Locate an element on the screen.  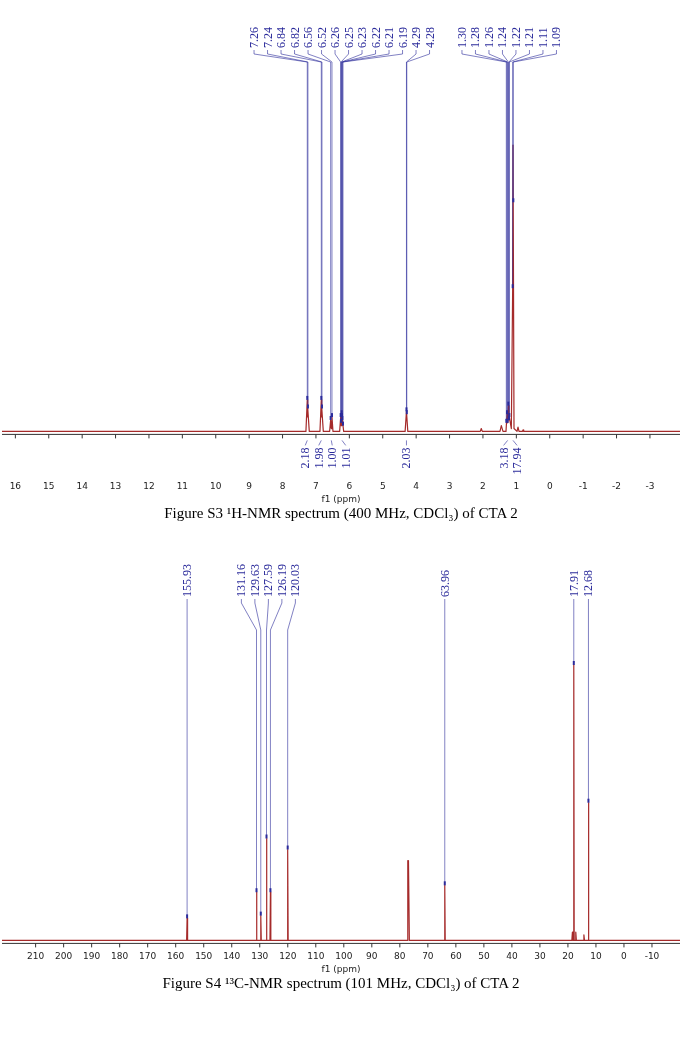
x-tick-label: -1 is located at coordinates (583, 486).